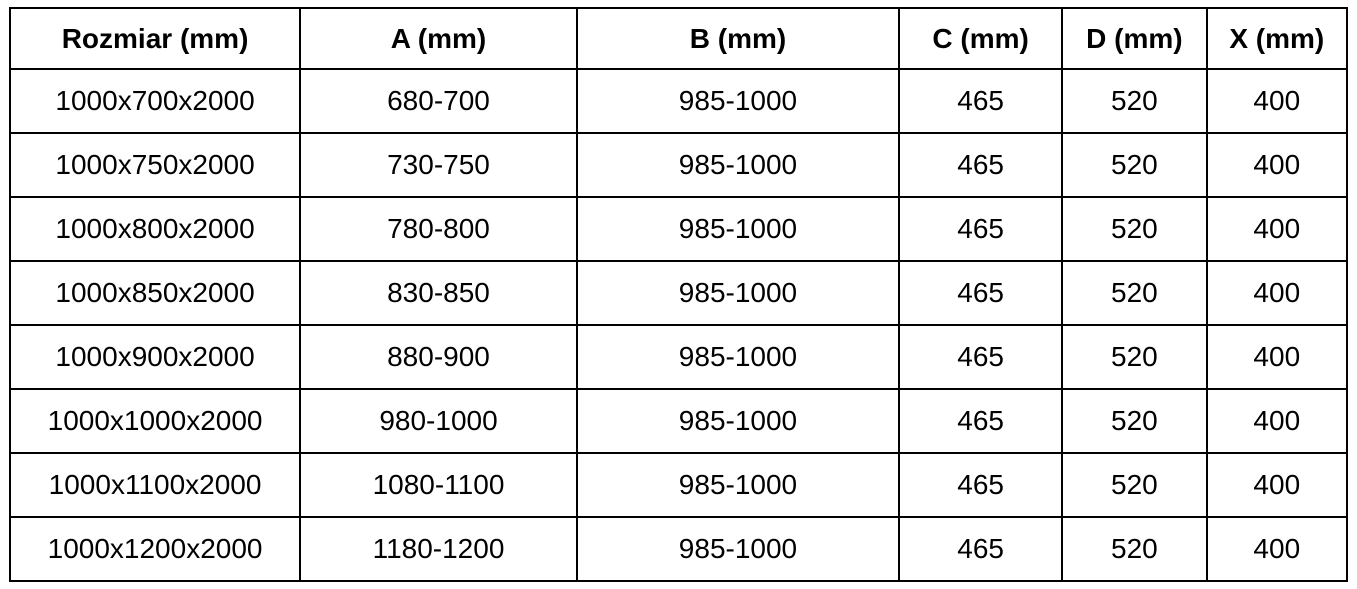  Describe the element at coordinates (155, 165) in the screenshot. I see `table-cell: 1000x750x2000` at that location.